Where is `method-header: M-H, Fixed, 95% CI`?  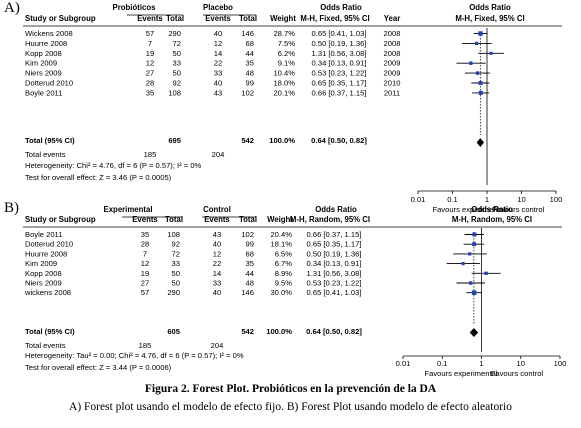
method-header: M-H, Fixed, 95% CI is located at coordinates (334, 18).